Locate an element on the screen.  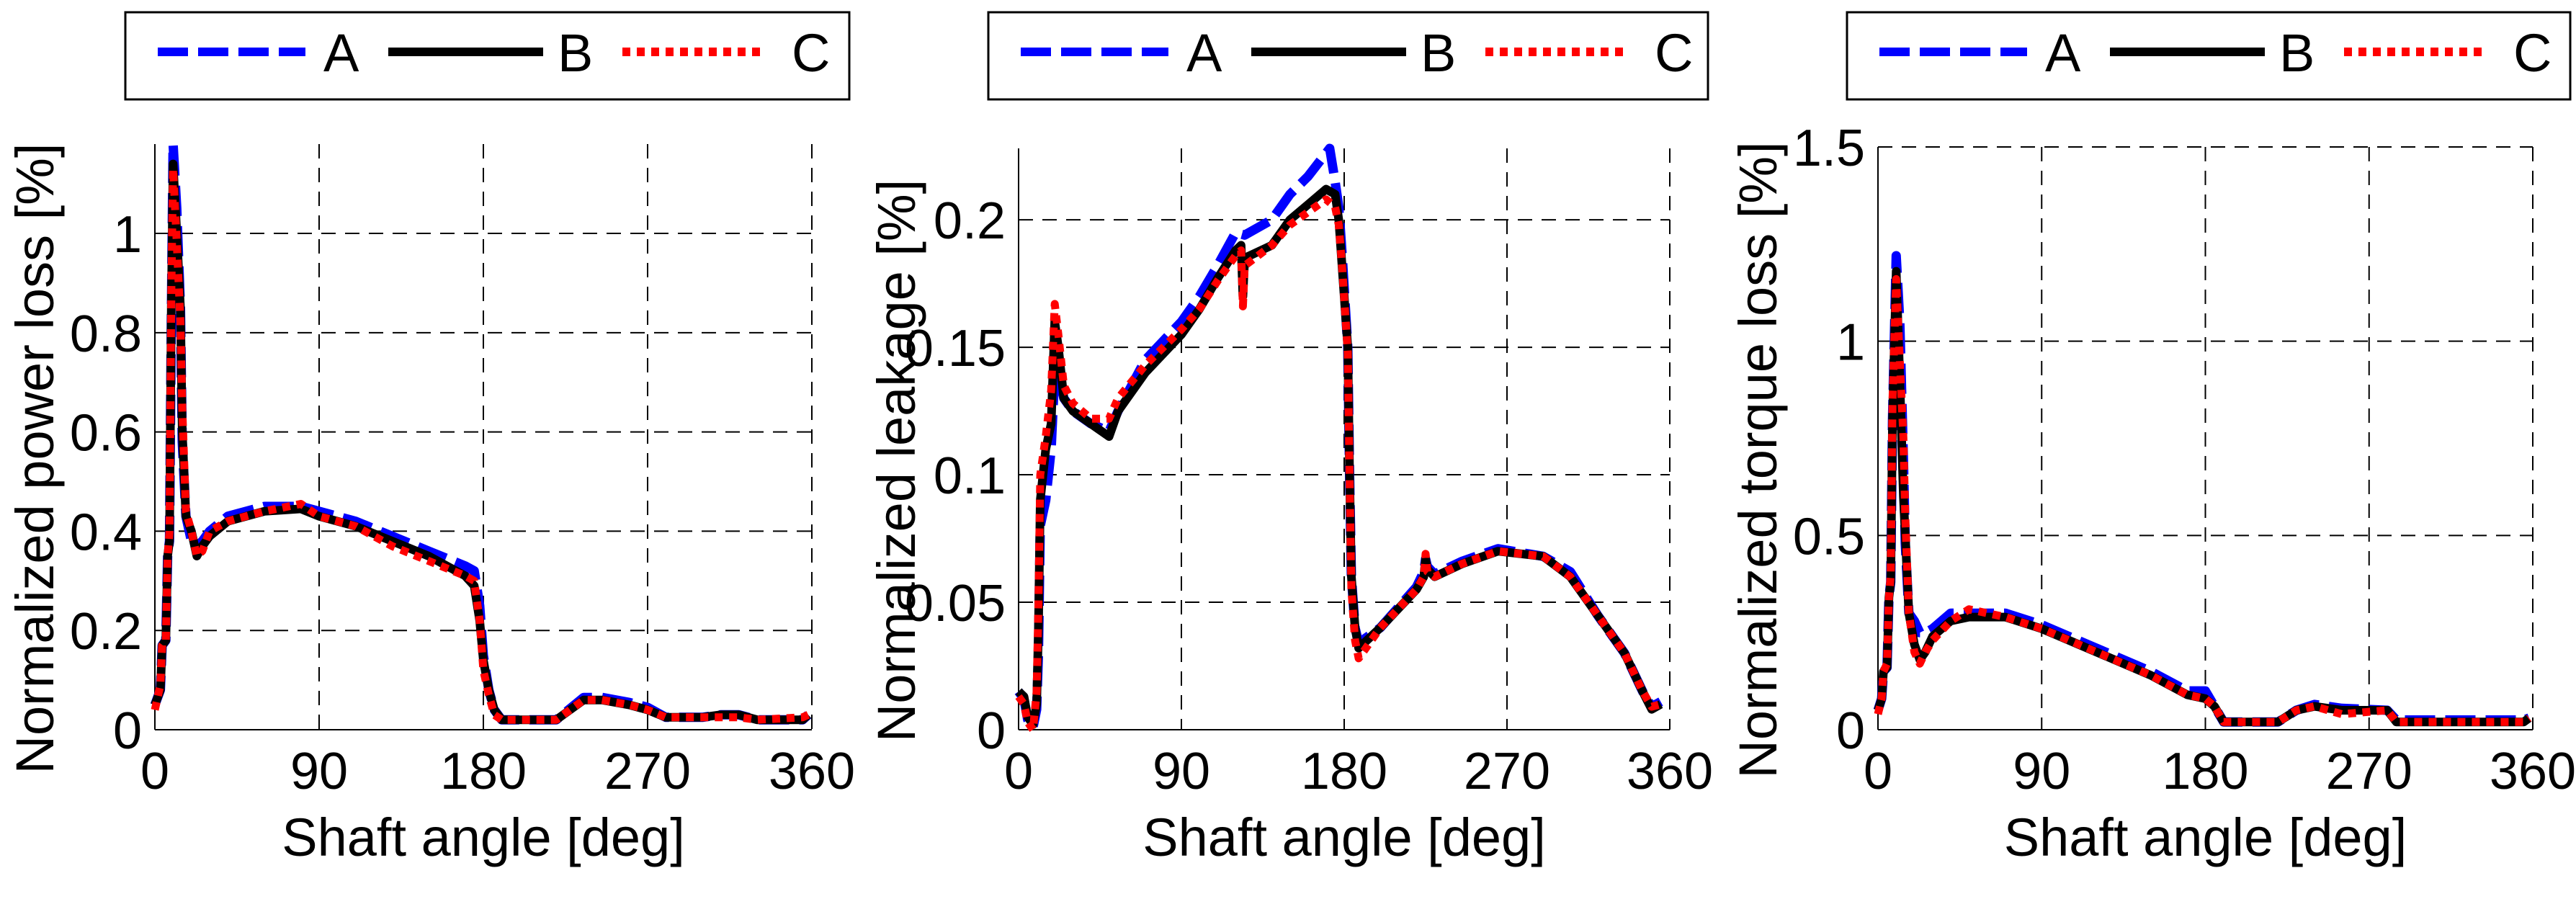
y-tick-label: 0.1 is located at coordinates (970, 476).